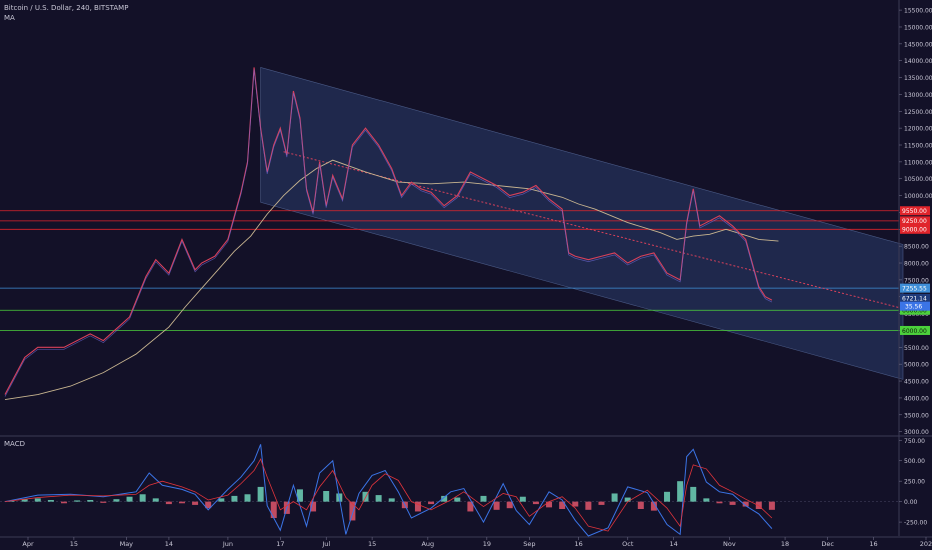  What do you see at coordinates (628, 544) in the screenshot?
I see `x-tick-label: Oct` at bounding box center [628, 544].